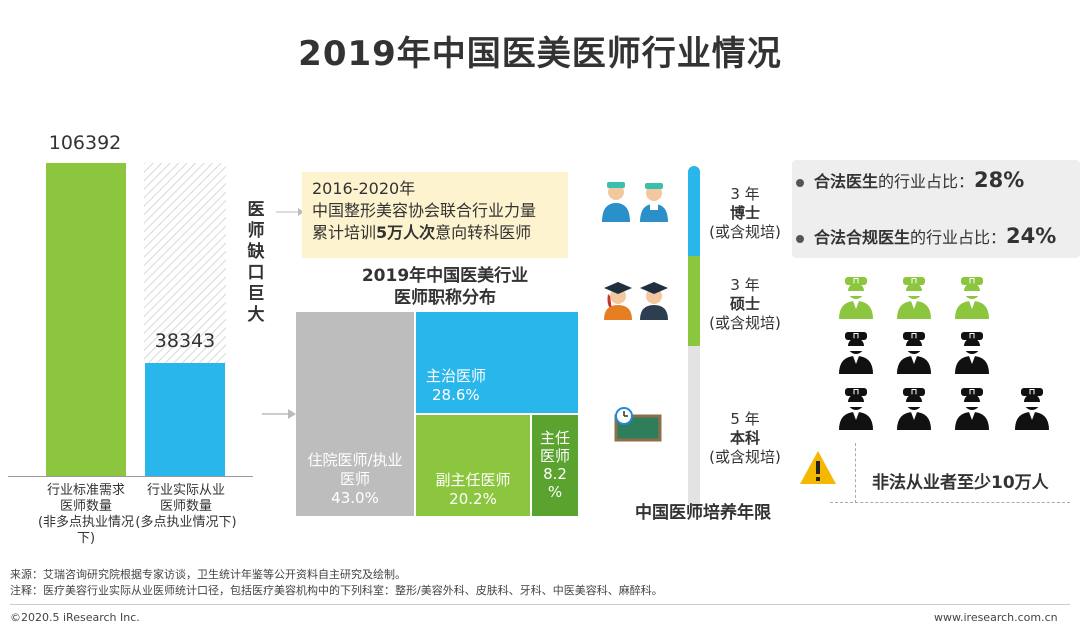  Describe the element at coordinates (745, 323) in the screenshot. I see `stage-master-note: (或含规培)` at that location.